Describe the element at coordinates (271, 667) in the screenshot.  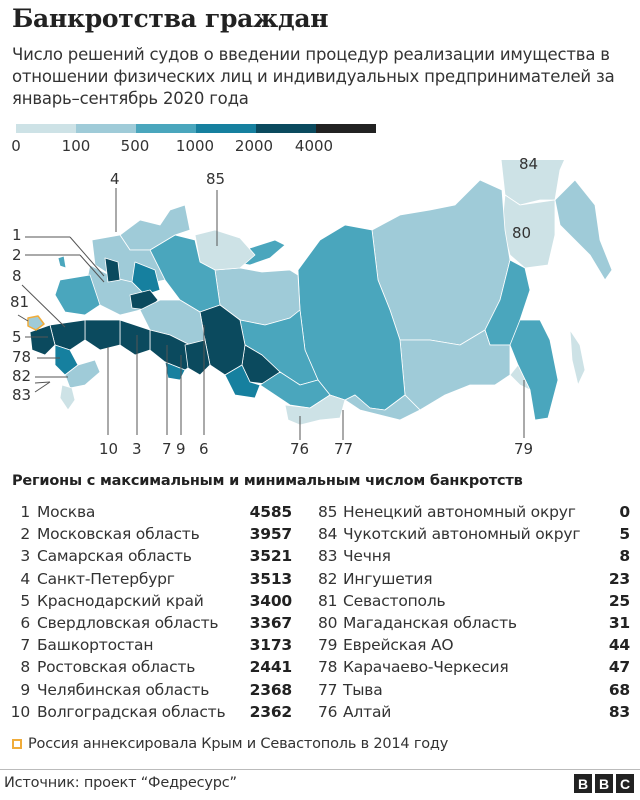
I see `region-value: 2441` at that location.